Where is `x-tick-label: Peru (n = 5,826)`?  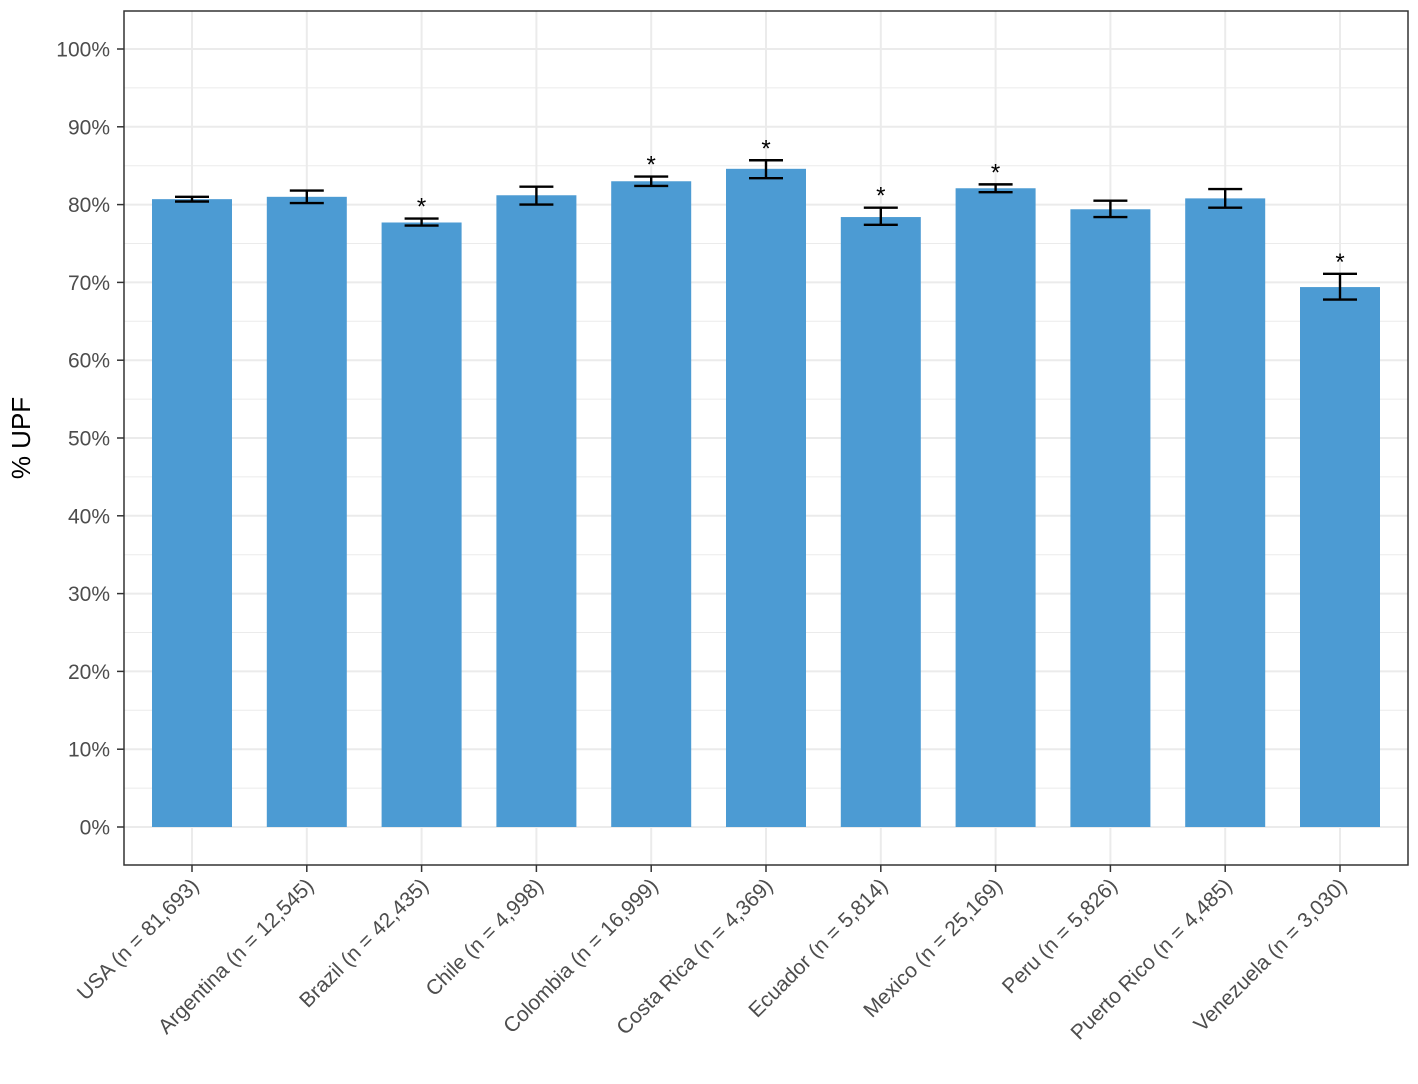
x-tick-label: Peru (n = 5,826) is located at coordinates (1060, 936).